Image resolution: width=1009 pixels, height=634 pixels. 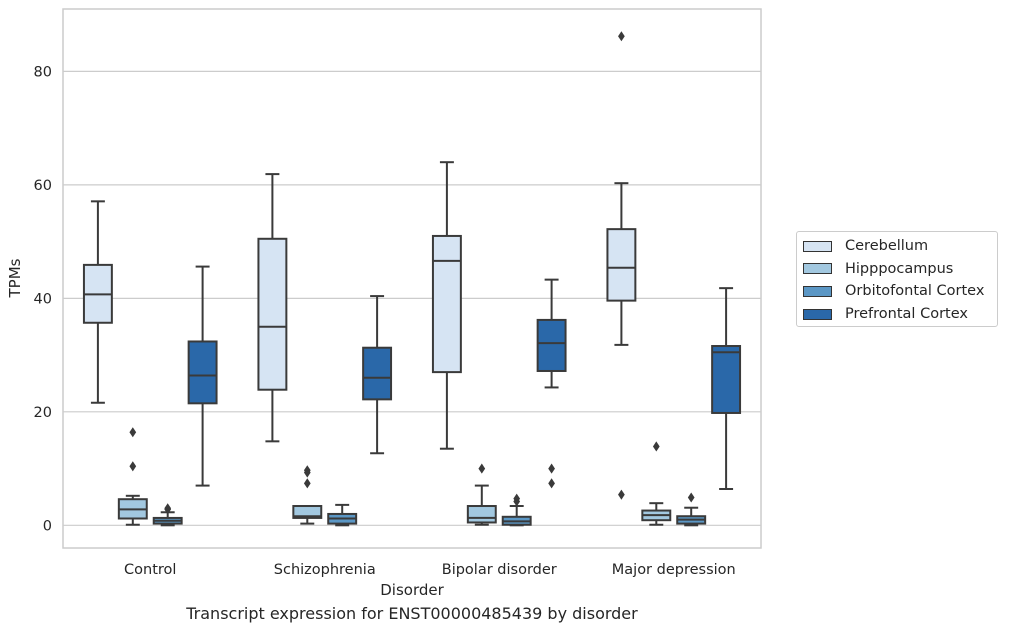 I want to click on y-tick-label: 80, so click(x=43, y=72).